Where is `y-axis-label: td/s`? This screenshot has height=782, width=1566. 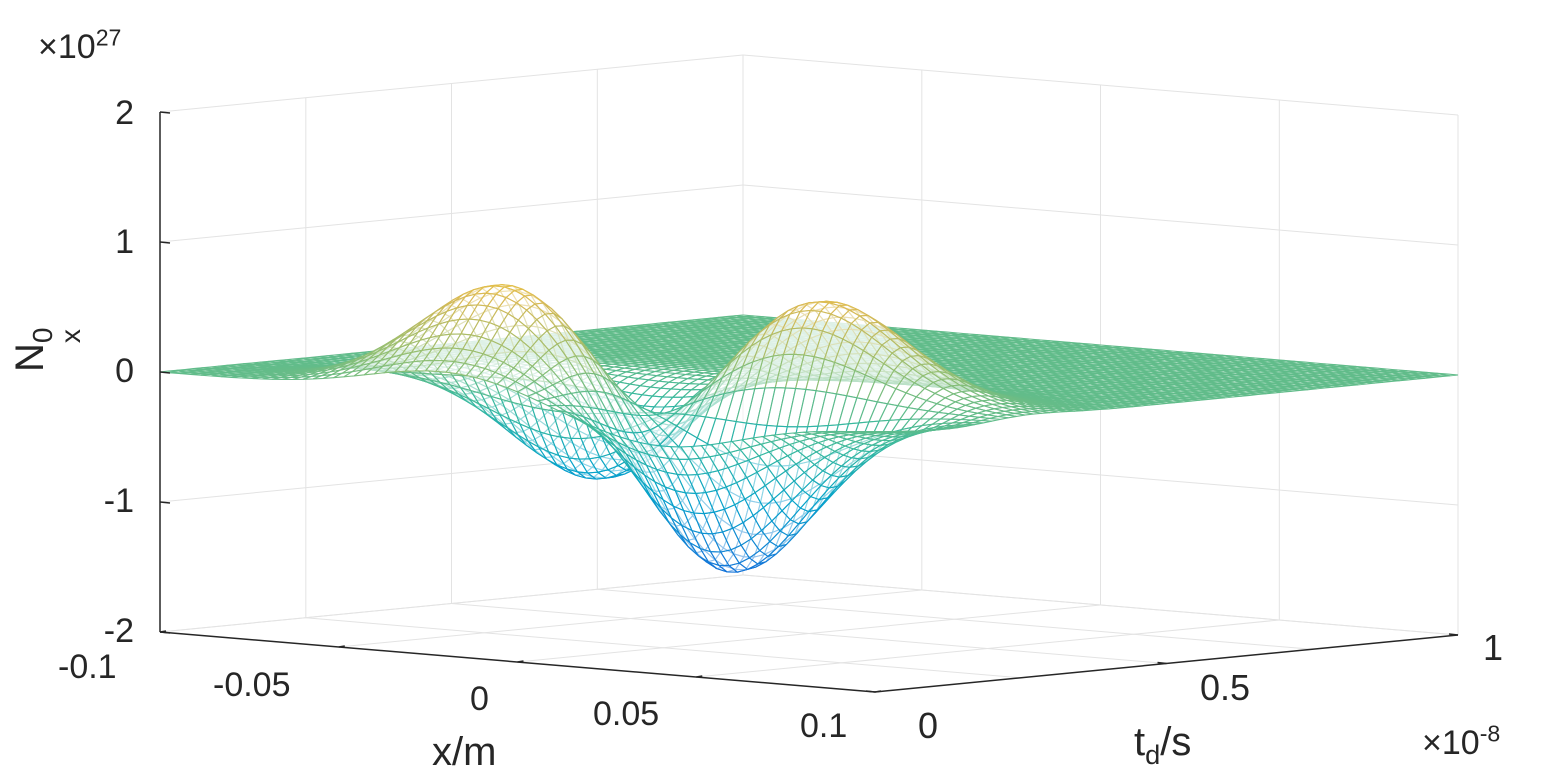 y-axis-label: td/s is located at coordinates (1163, 745).